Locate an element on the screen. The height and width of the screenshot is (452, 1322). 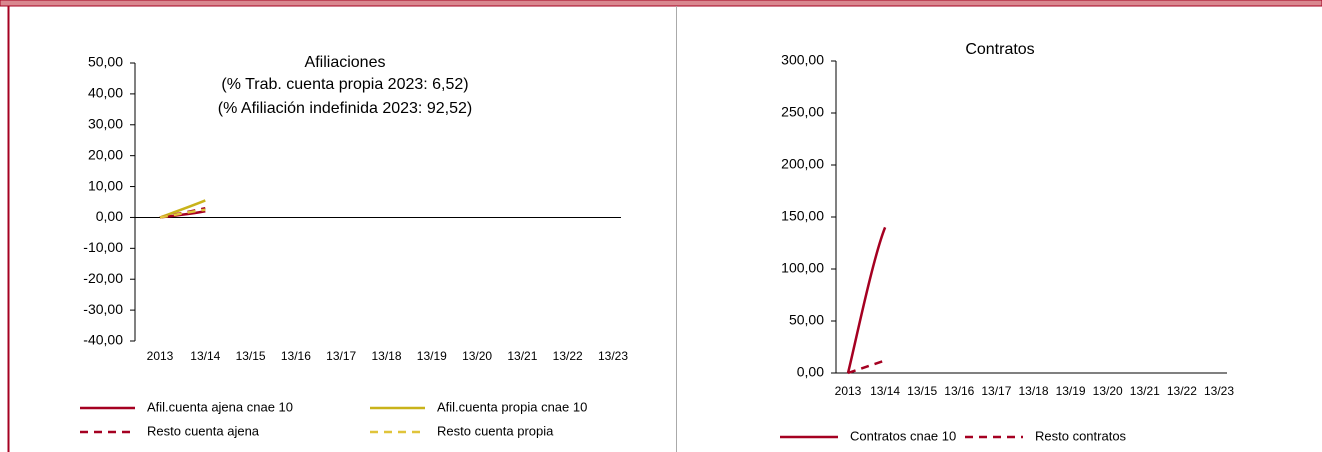
y-tick-label: 20,00 is located at coordinates (105, 154).